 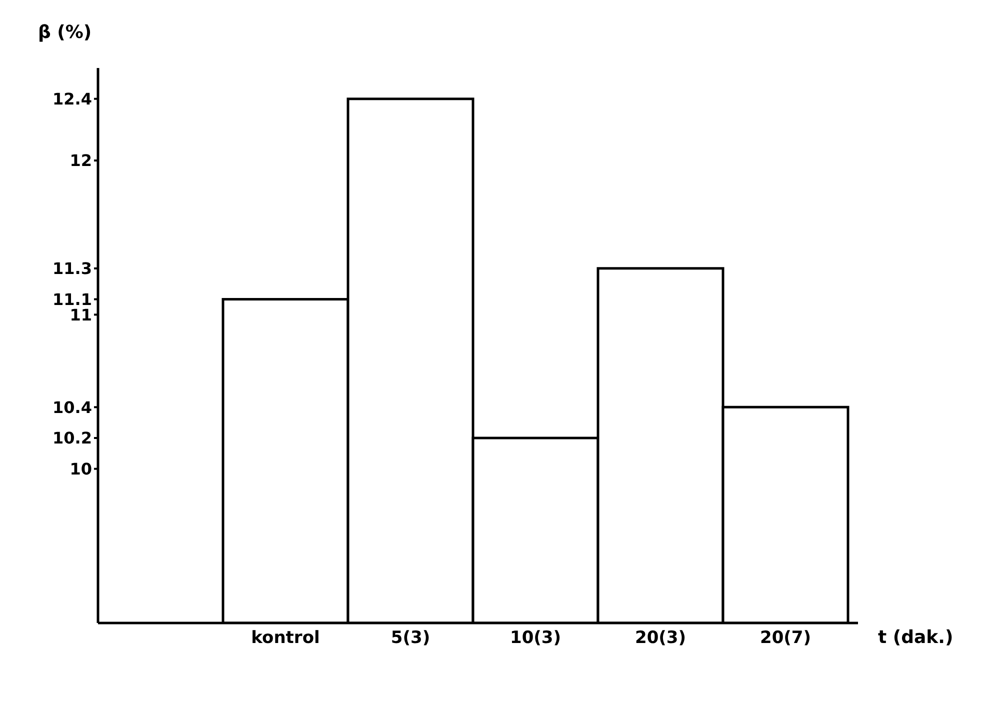 What do you see at coordinates (786, 638) in the screenshot?
I see `x-tick-label: 20(7)` at bounding box center [786, 638].